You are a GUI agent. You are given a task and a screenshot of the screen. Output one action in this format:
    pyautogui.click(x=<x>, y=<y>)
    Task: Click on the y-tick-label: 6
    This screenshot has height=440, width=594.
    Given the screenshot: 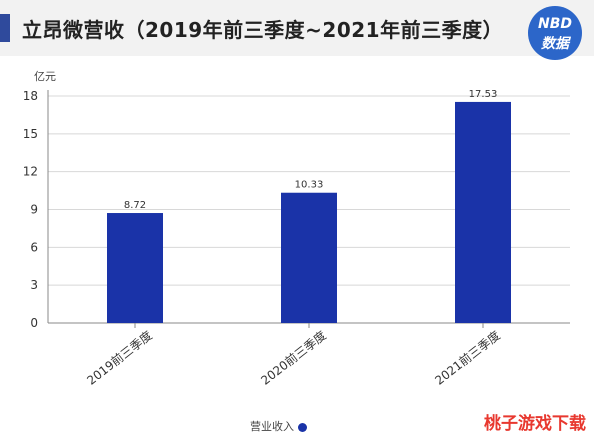 What is the action you would take?
    pyautogui.click(x=34, y=247)
    